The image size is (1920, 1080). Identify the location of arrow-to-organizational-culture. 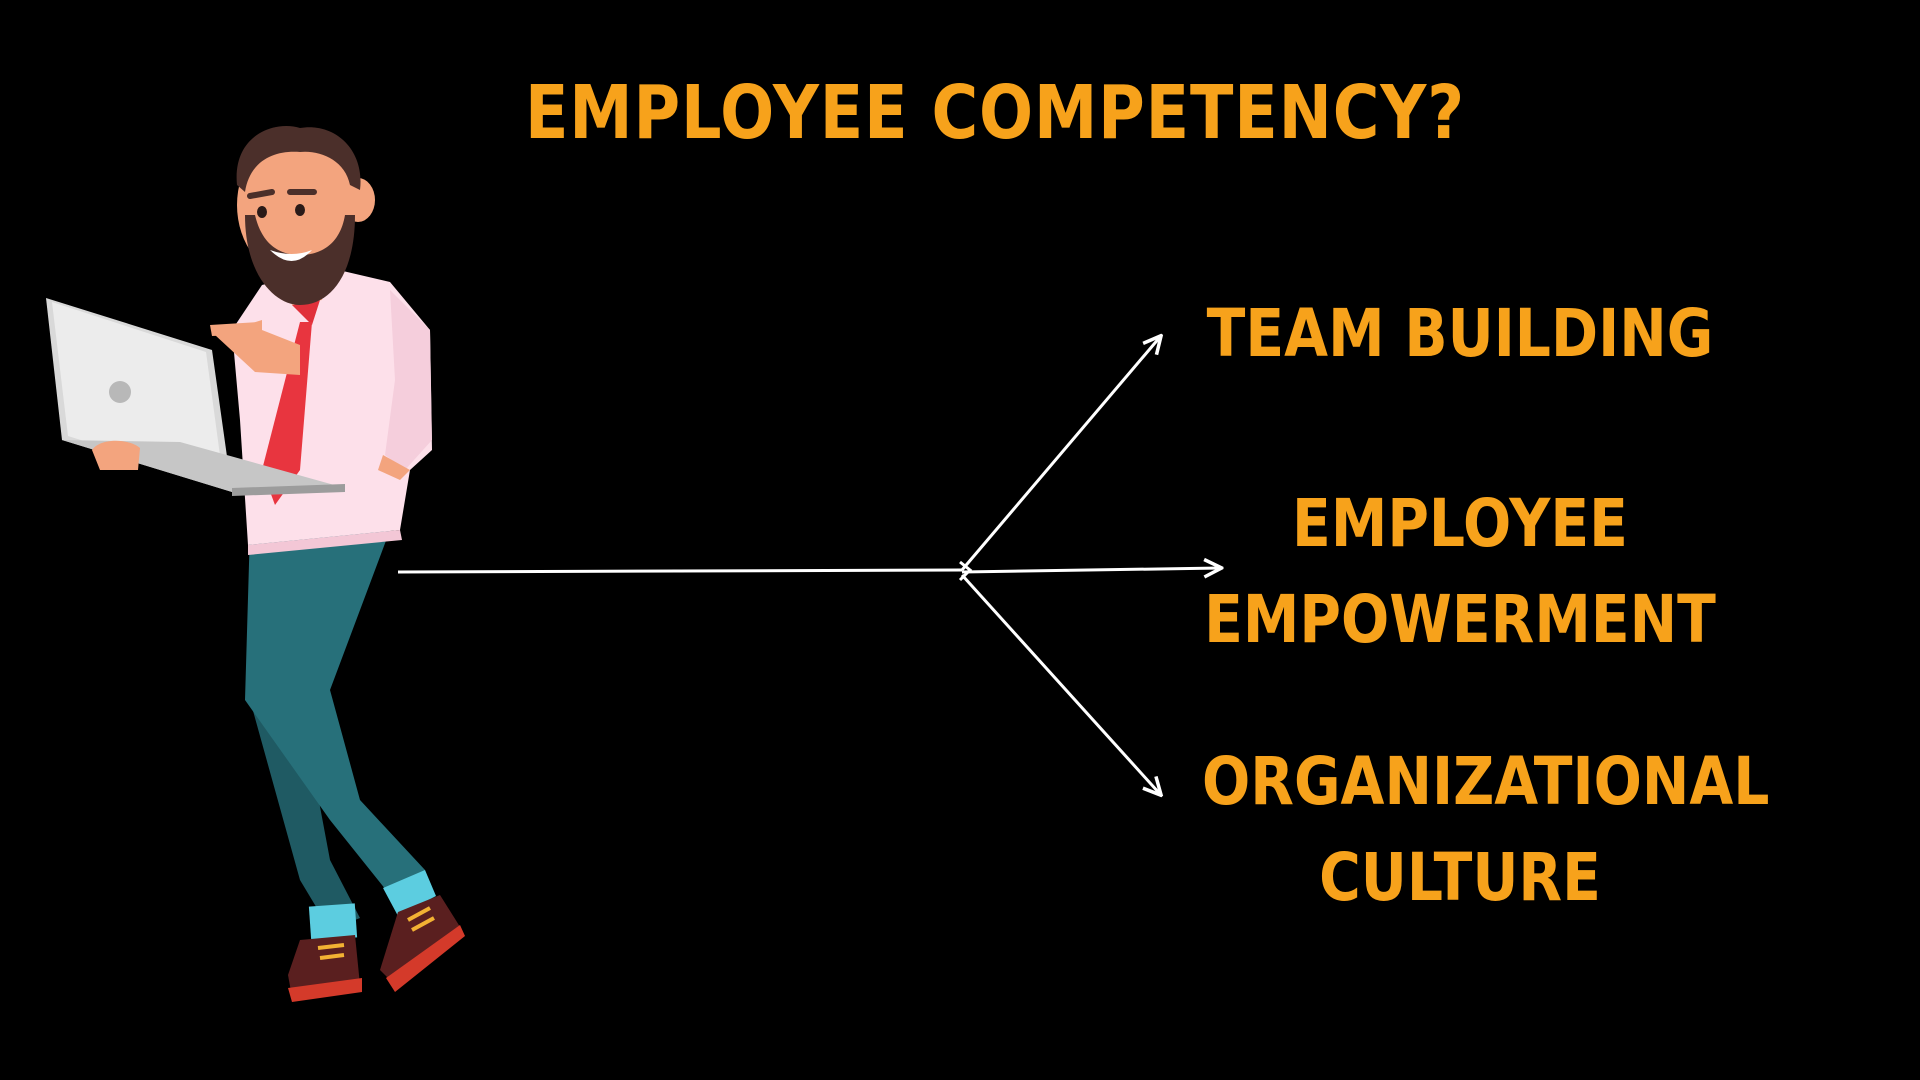
(1060, 683).